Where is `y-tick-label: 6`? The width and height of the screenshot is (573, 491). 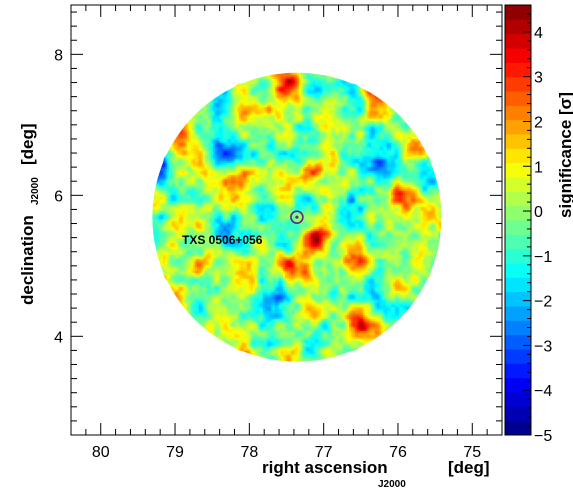 y-tick-label: 6 is located at coordinates (58, 196).